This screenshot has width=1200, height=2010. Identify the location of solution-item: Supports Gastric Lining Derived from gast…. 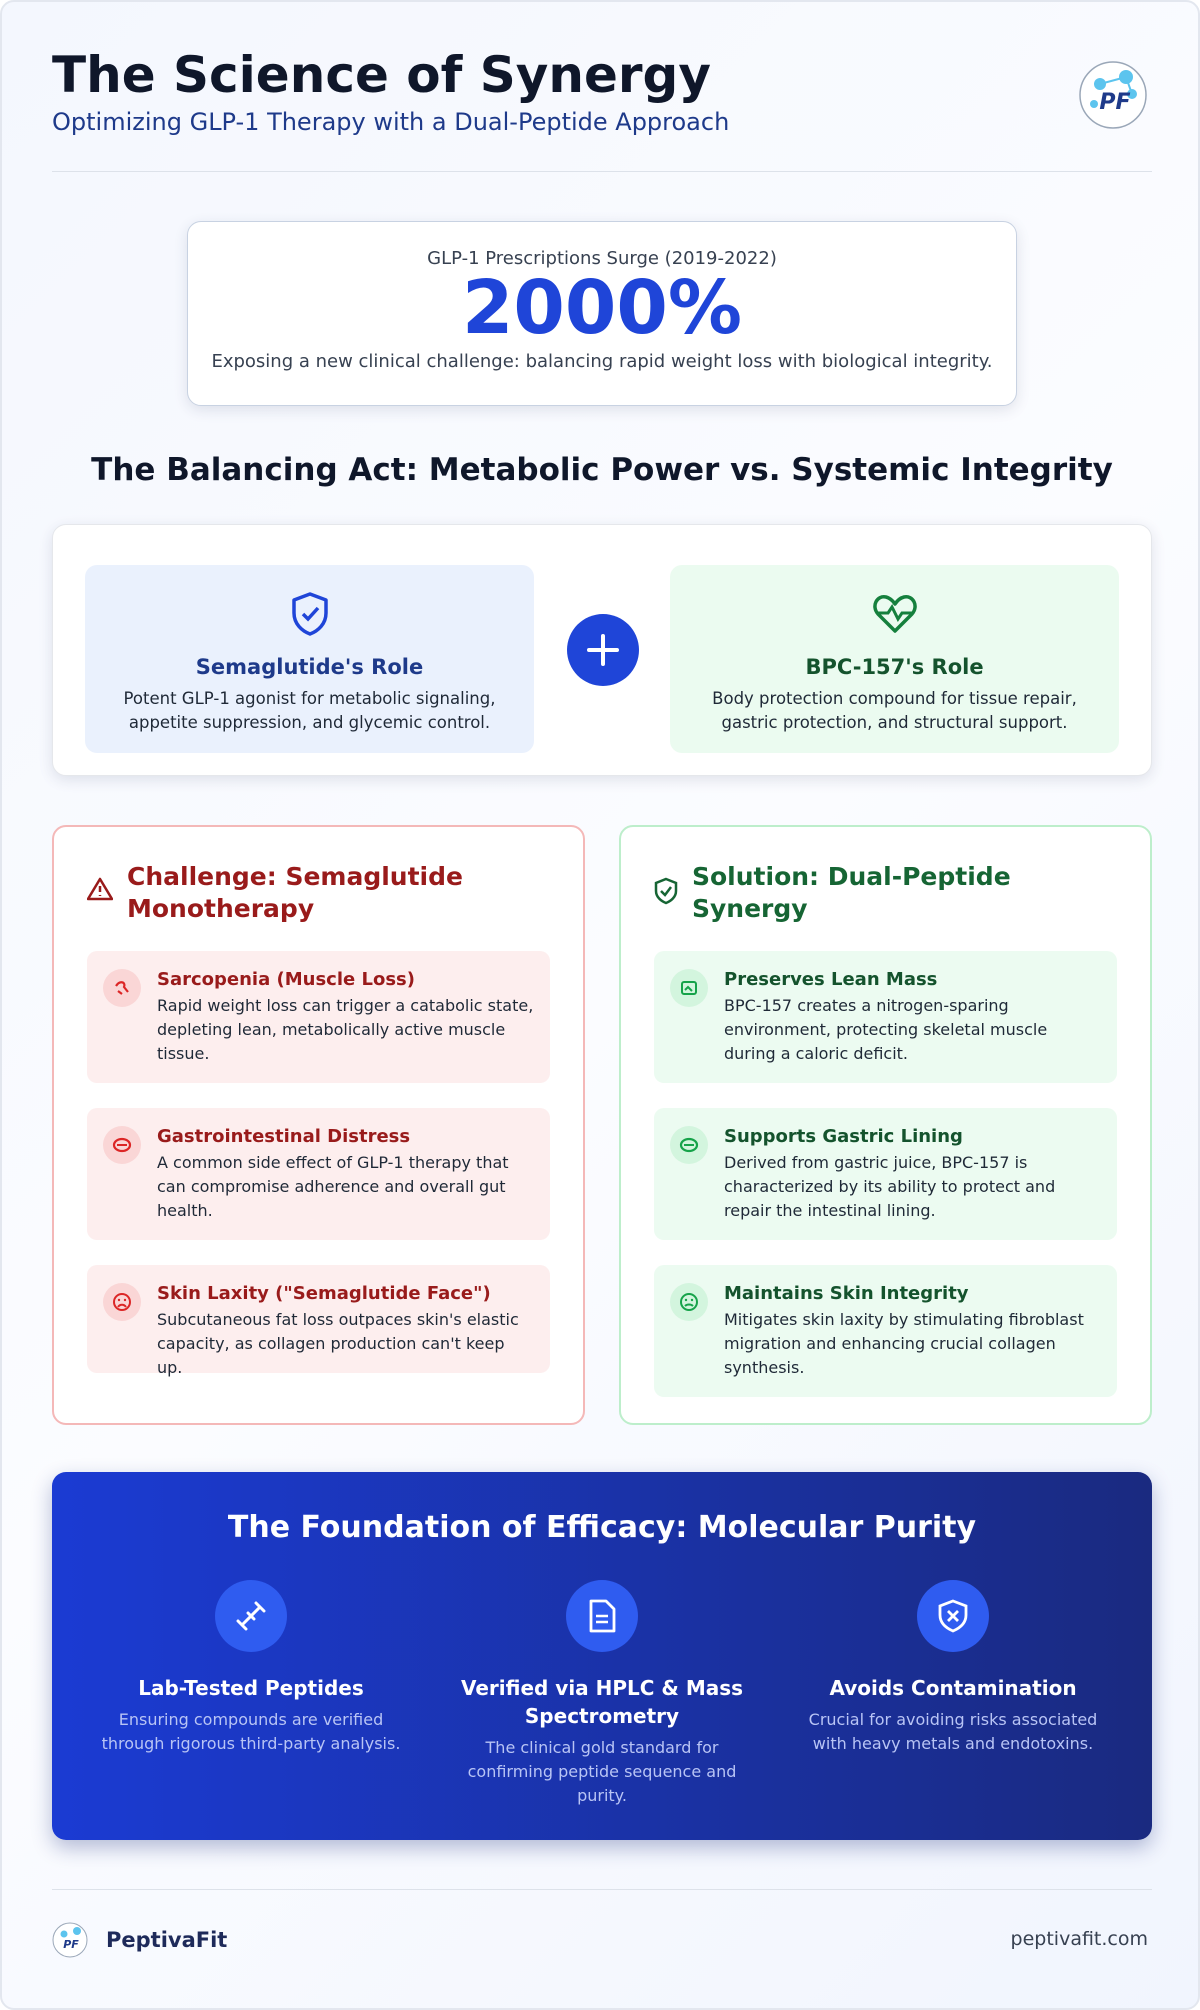
(885, 1174).